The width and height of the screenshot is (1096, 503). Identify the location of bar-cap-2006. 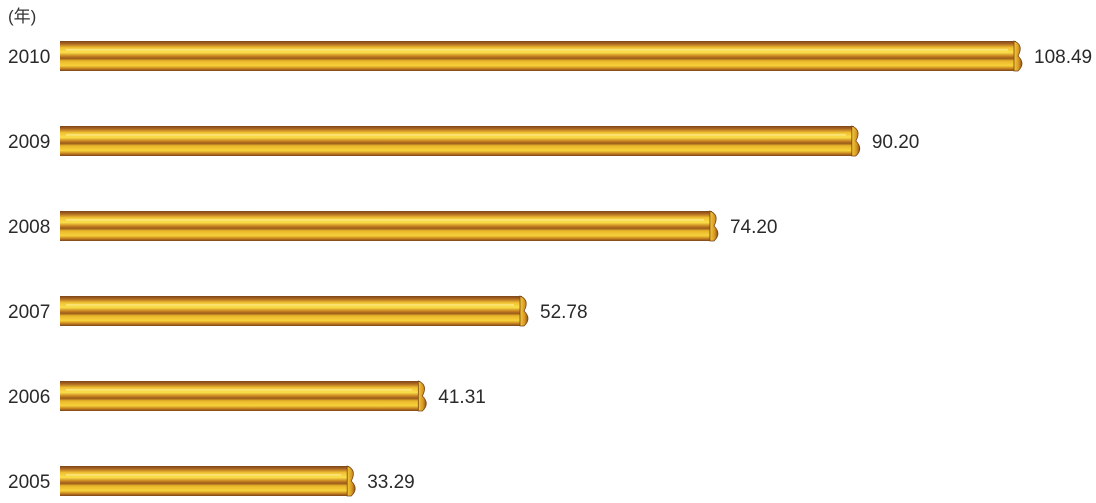
(422, 396).